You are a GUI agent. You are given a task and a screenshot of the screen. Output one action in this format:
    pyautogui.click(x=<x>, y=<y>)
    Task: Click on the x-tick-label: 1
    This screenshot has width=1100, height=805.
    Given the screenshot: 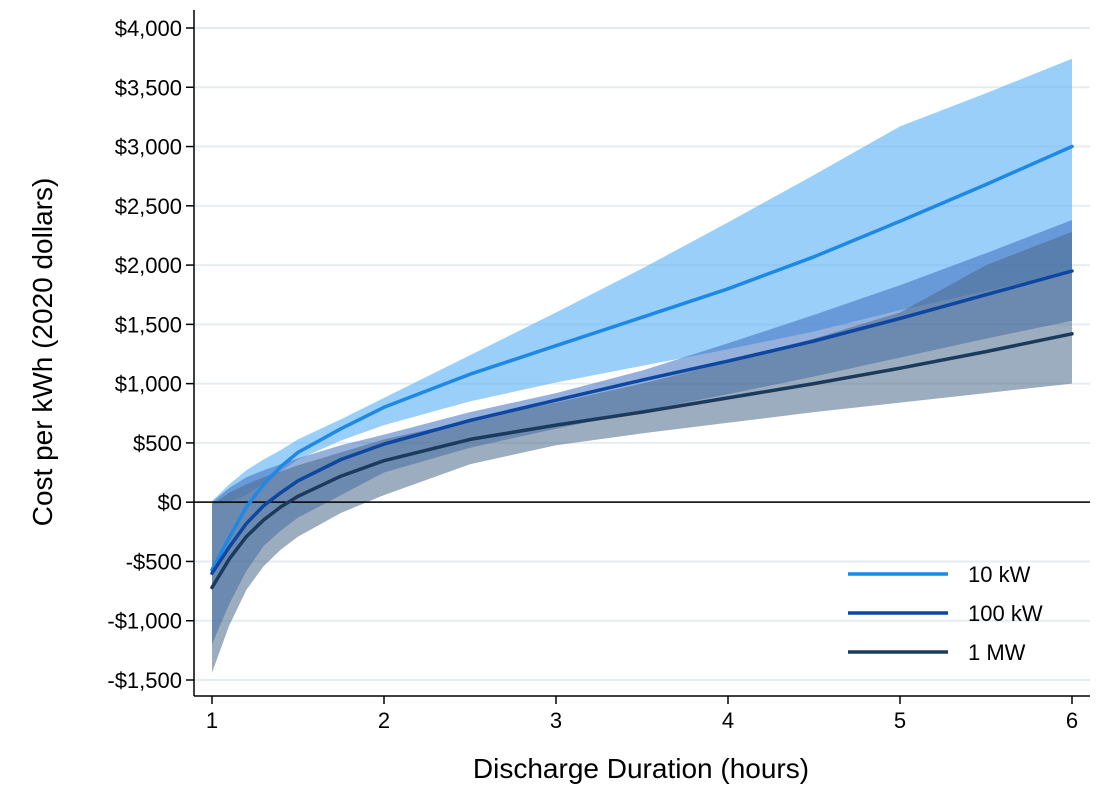 What is the action you would take?
    pyautogui.click(x=212, y=720)
    